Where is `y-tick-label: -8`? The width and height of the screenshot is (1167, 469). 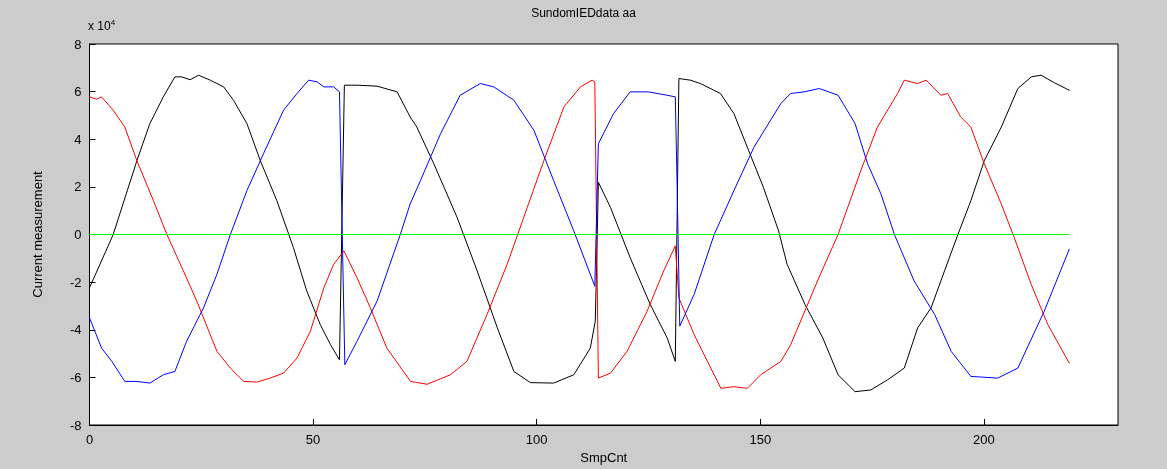 y-tick-label: -8 is located at coordinates (75, 425).